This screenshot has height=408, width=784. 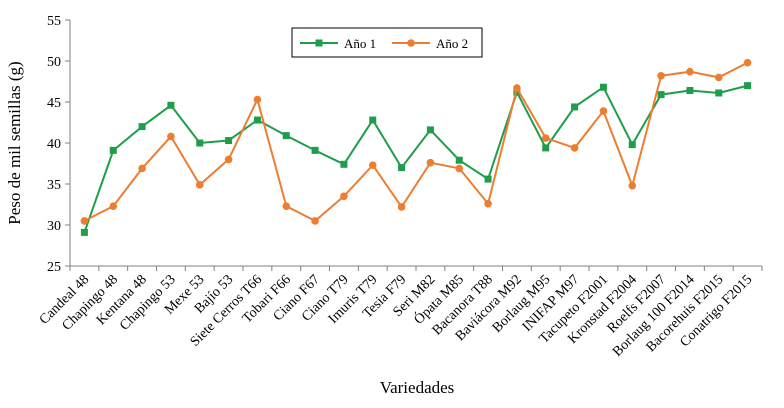 What do you see at coordinates (54, 267) in the screenshot?
I see `y-tick-label: 25` at bounding box center [54, 267].